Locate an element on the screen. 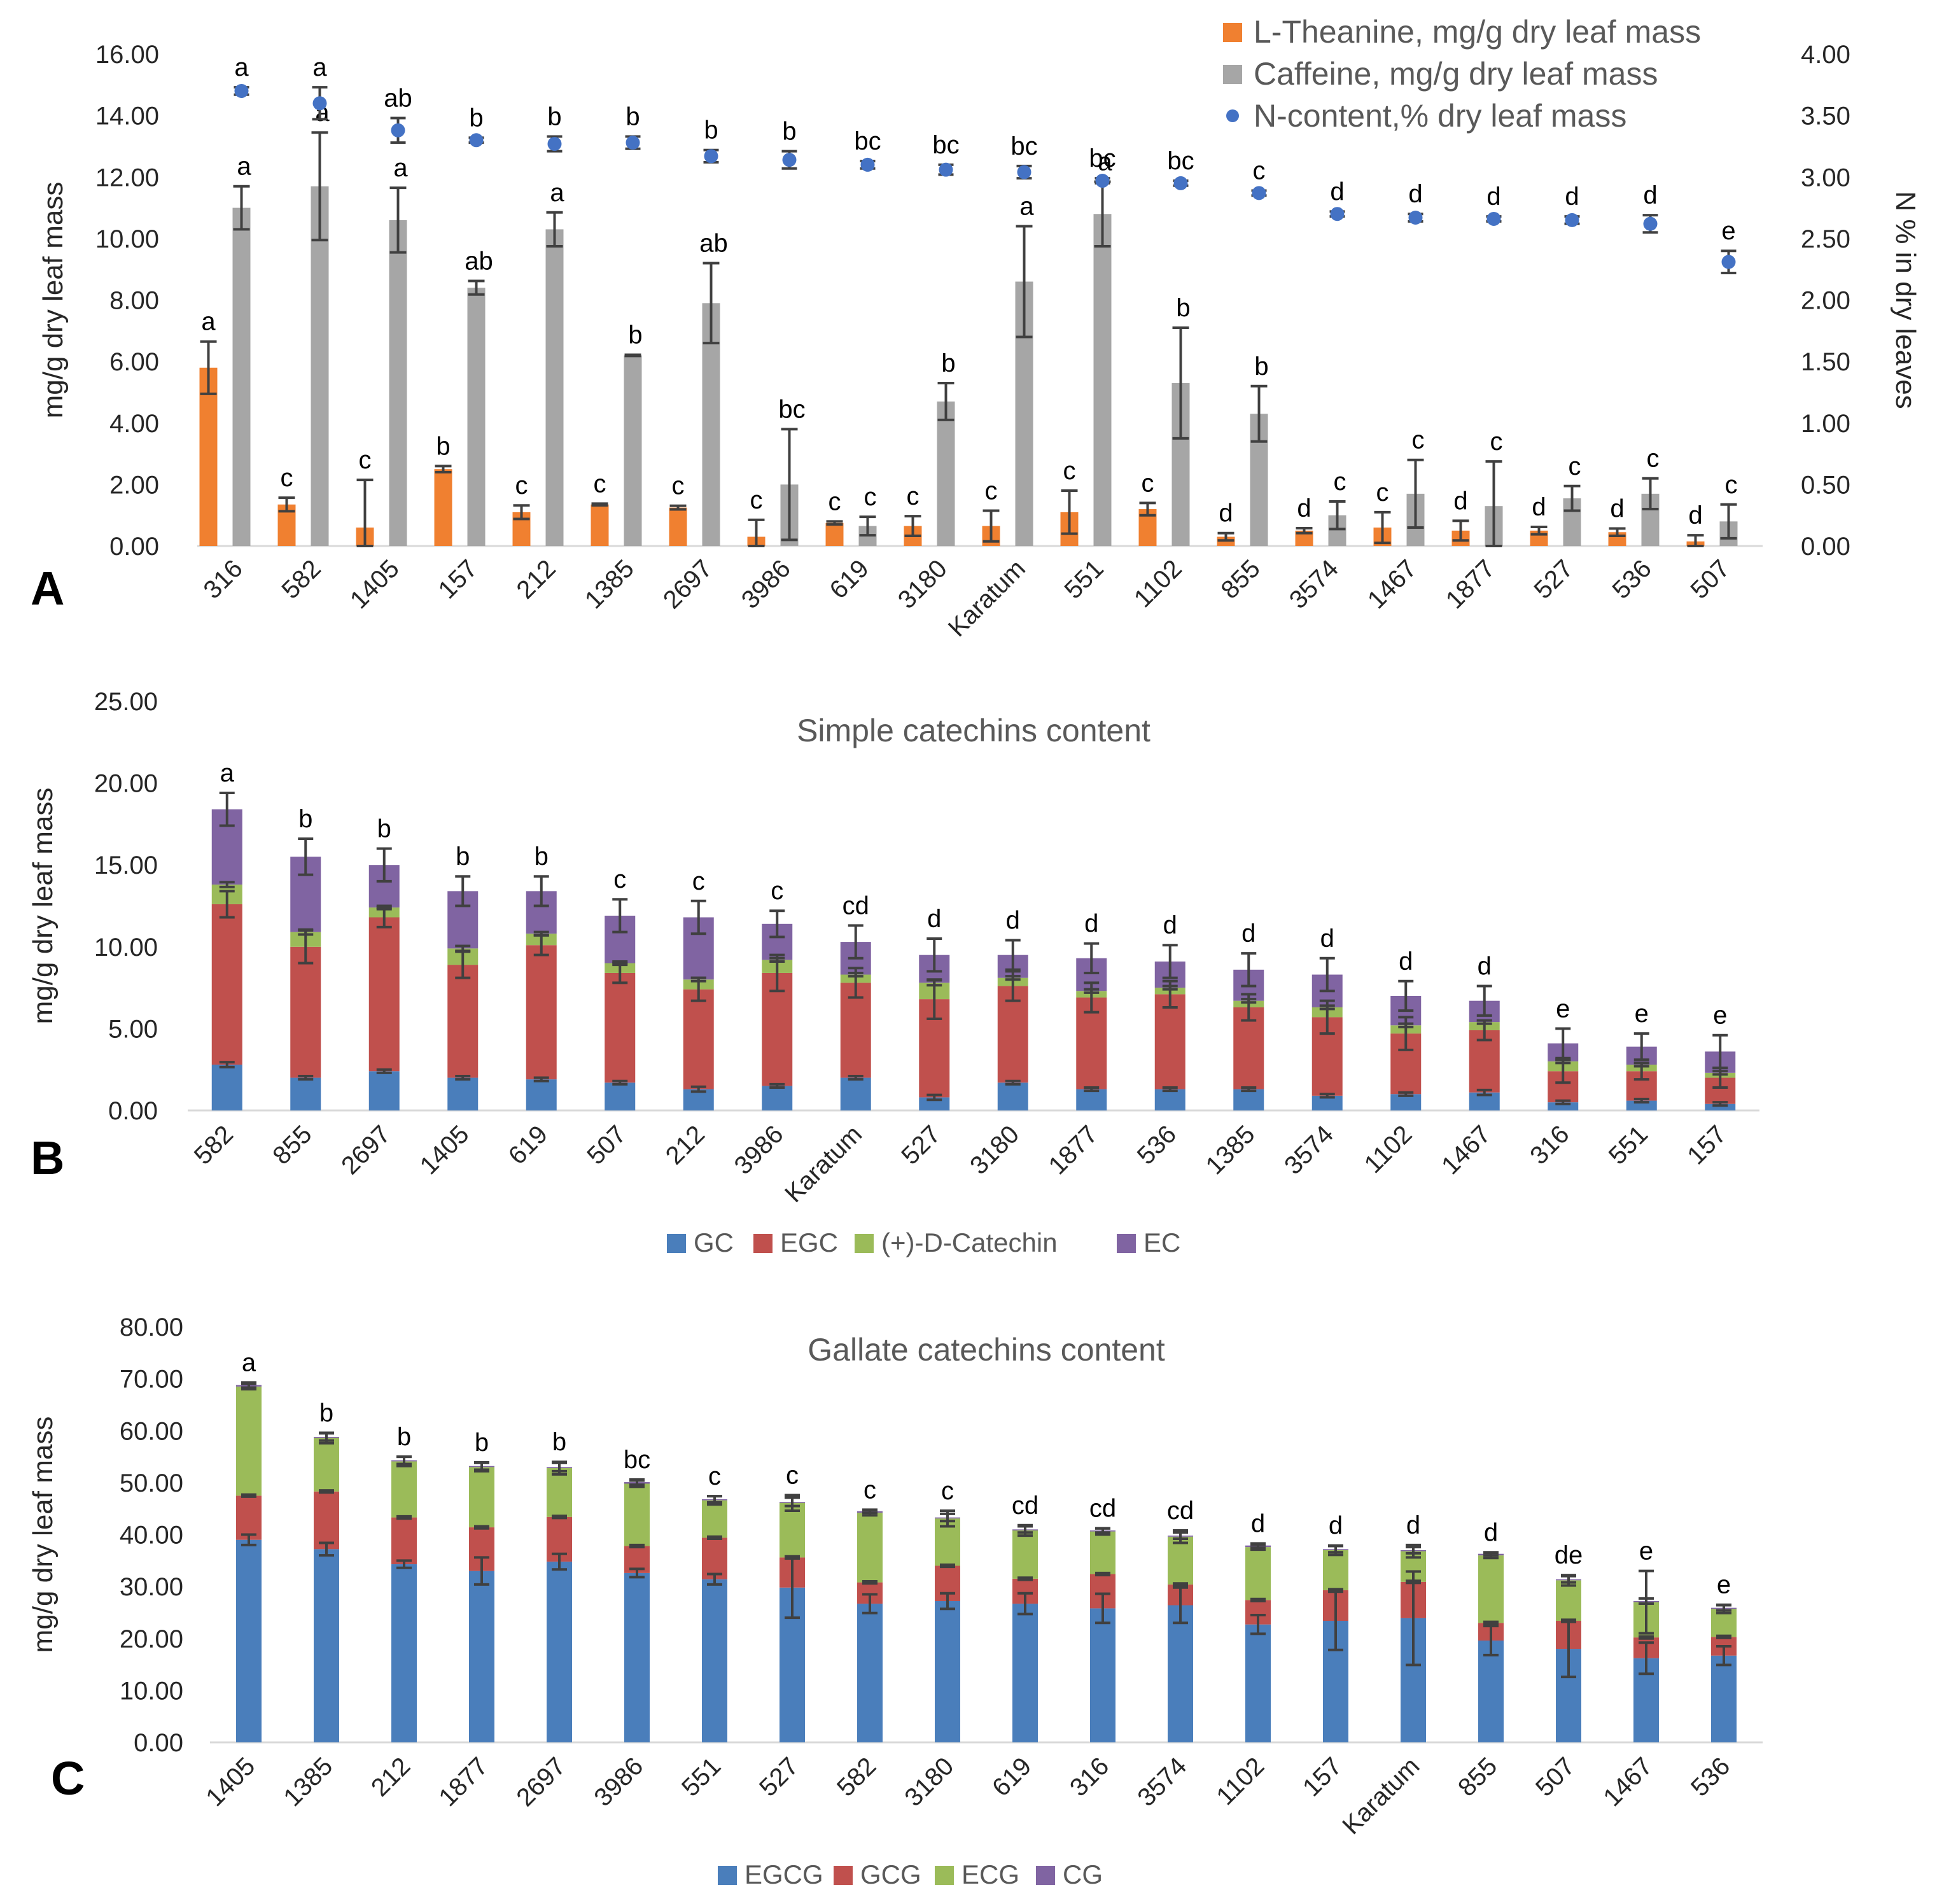  x-tick-label: 507 is located at coordinates (1555, 1777).